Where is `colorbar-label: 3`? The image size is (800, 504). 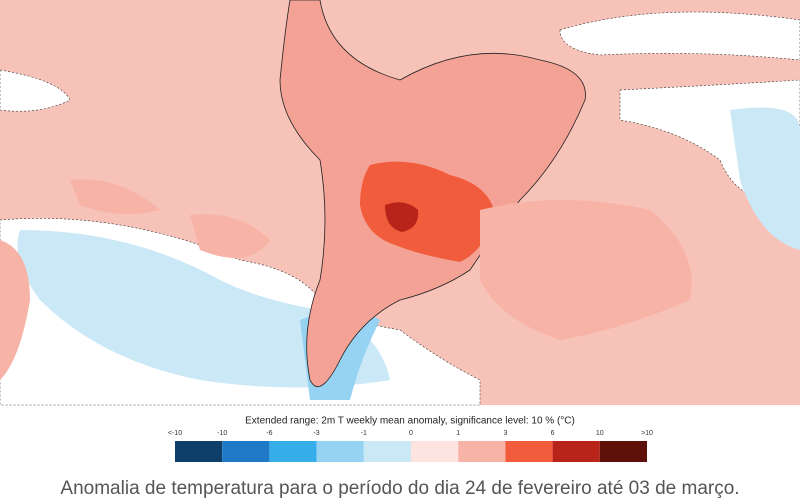
colorbar-label: 3 is located at coordinates (505, 433).